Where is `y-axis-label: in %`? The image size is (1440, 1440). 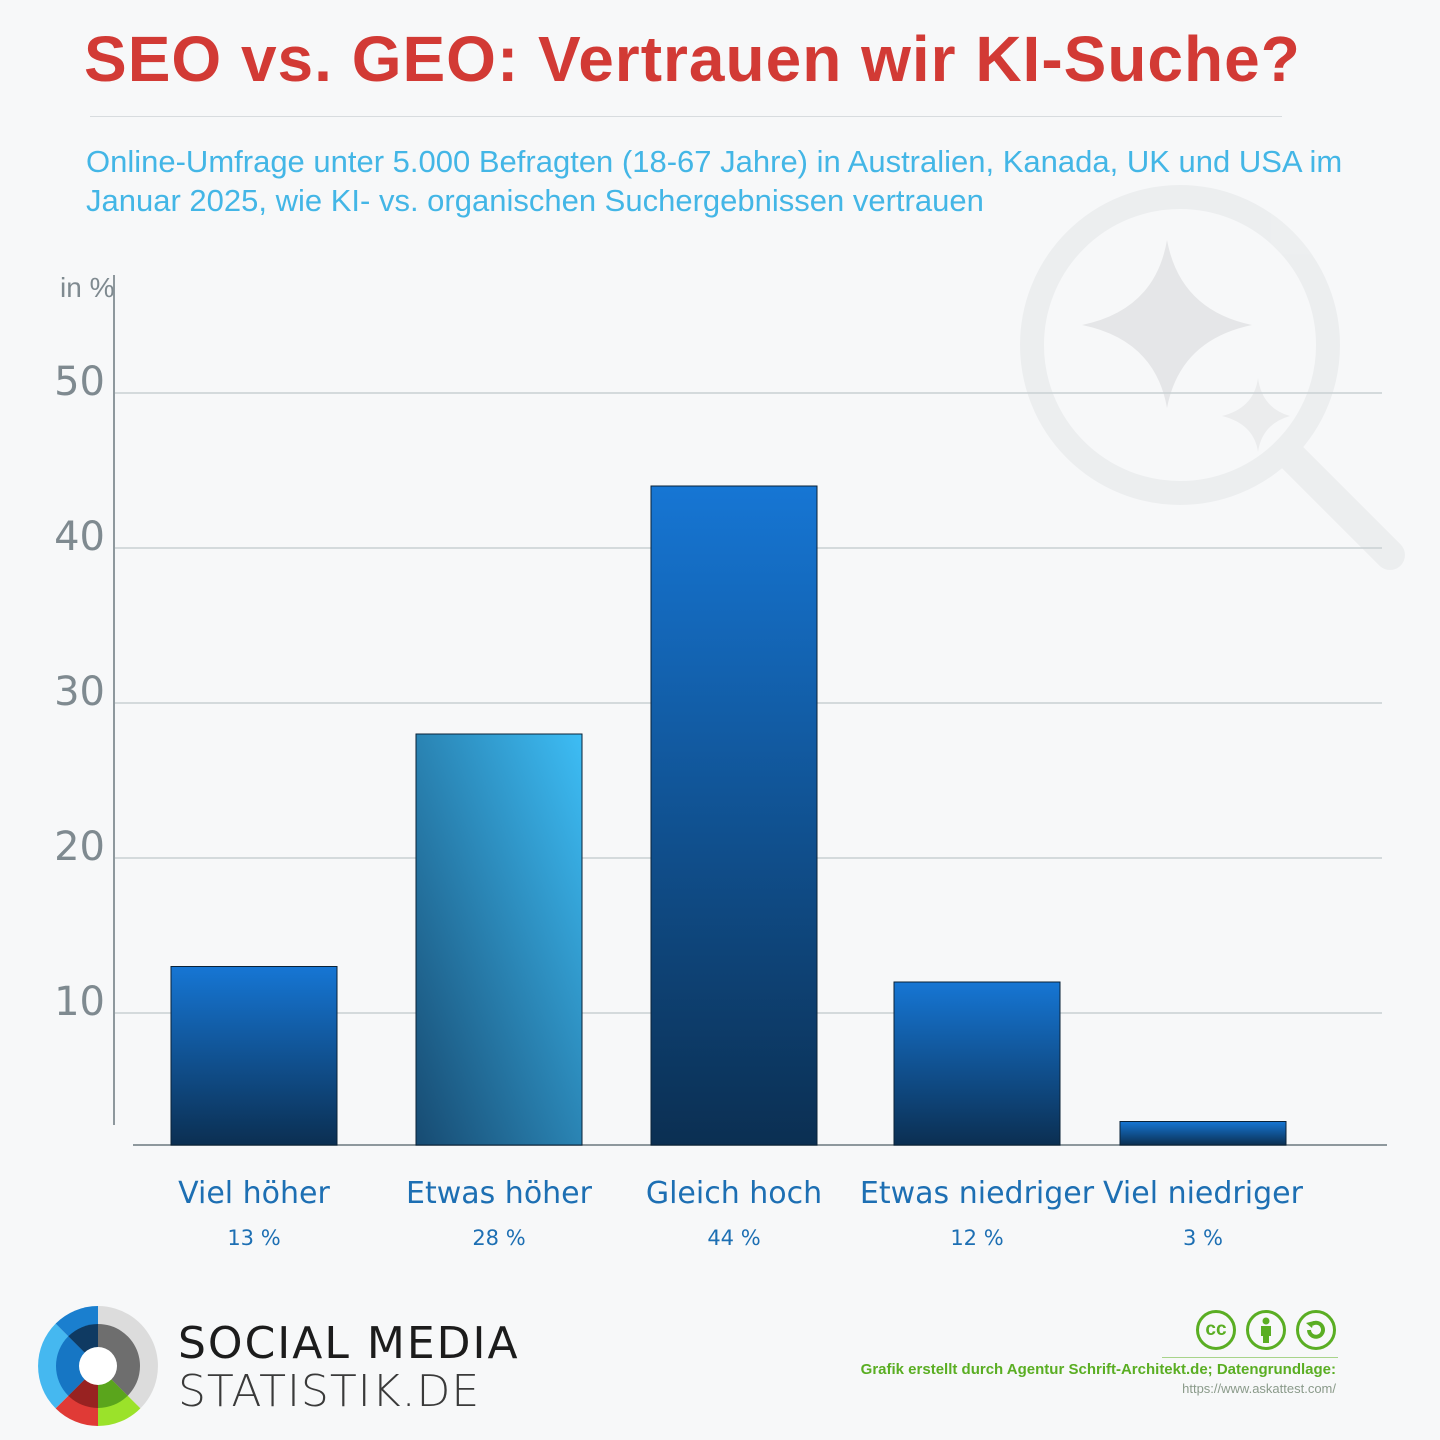 y-axis-label: in % is located at coordinates (87, 287).